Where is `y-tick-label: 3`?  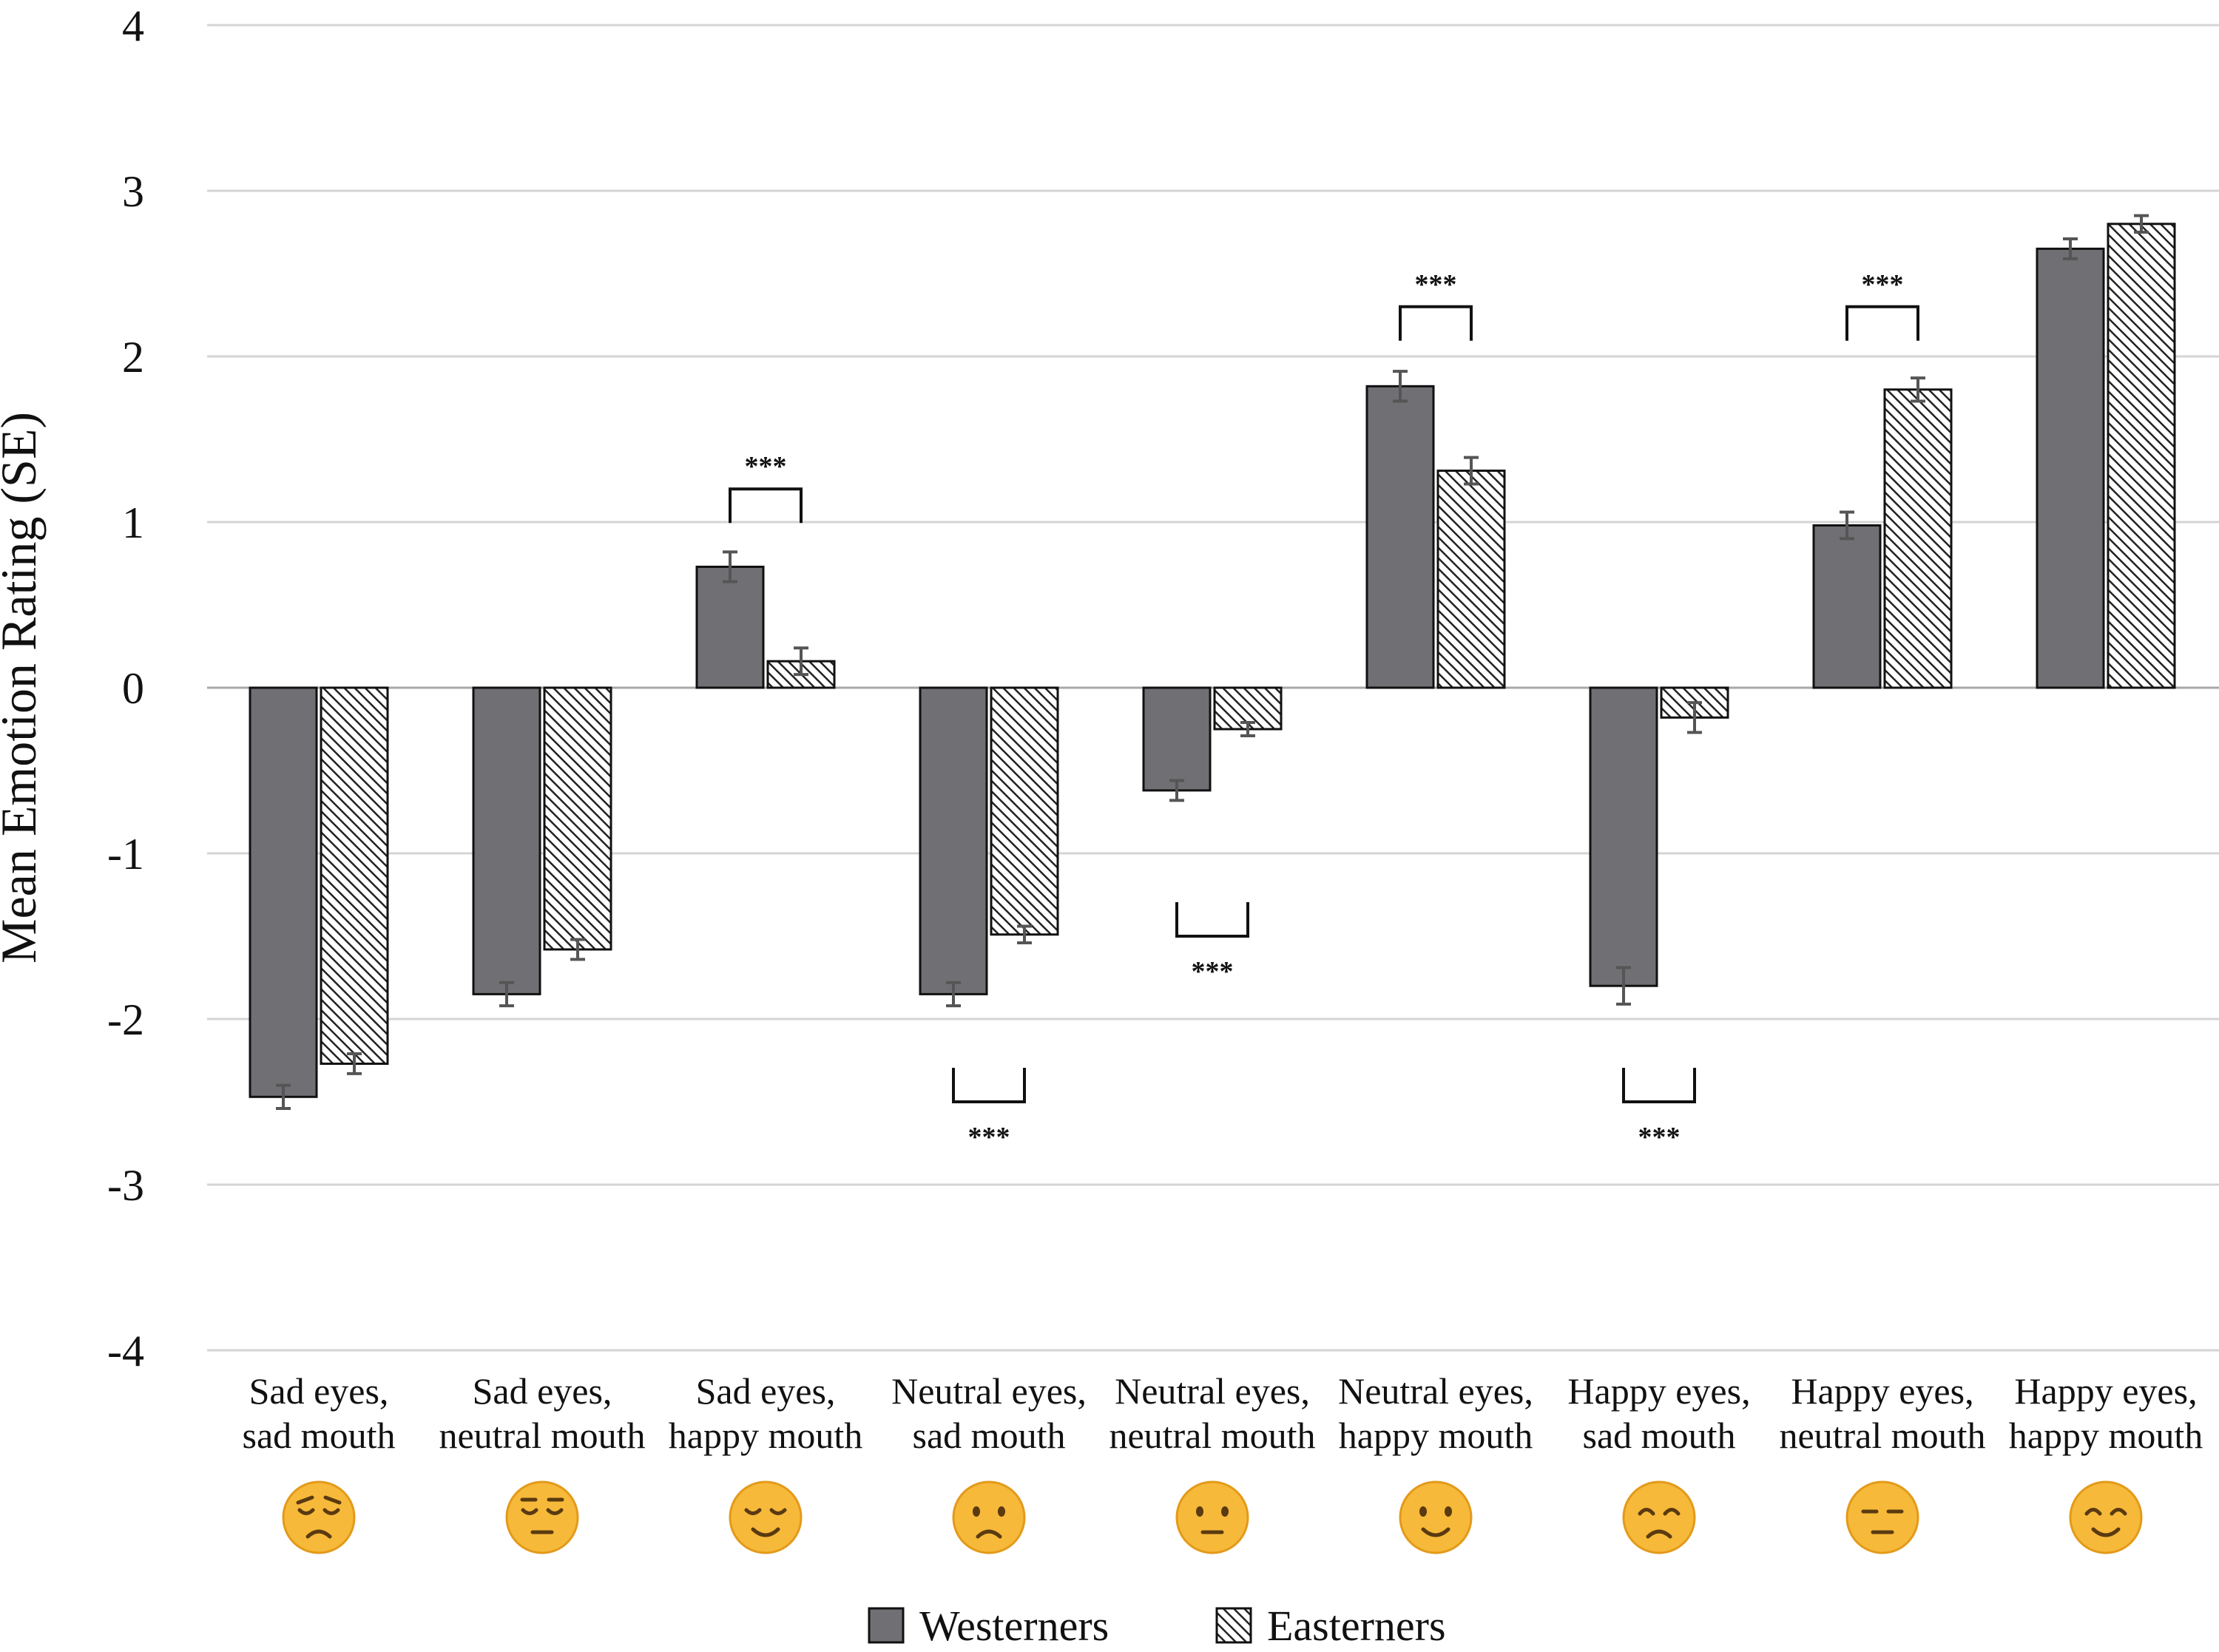
y-tick-label: 3 is located at coordinates (133, 192).